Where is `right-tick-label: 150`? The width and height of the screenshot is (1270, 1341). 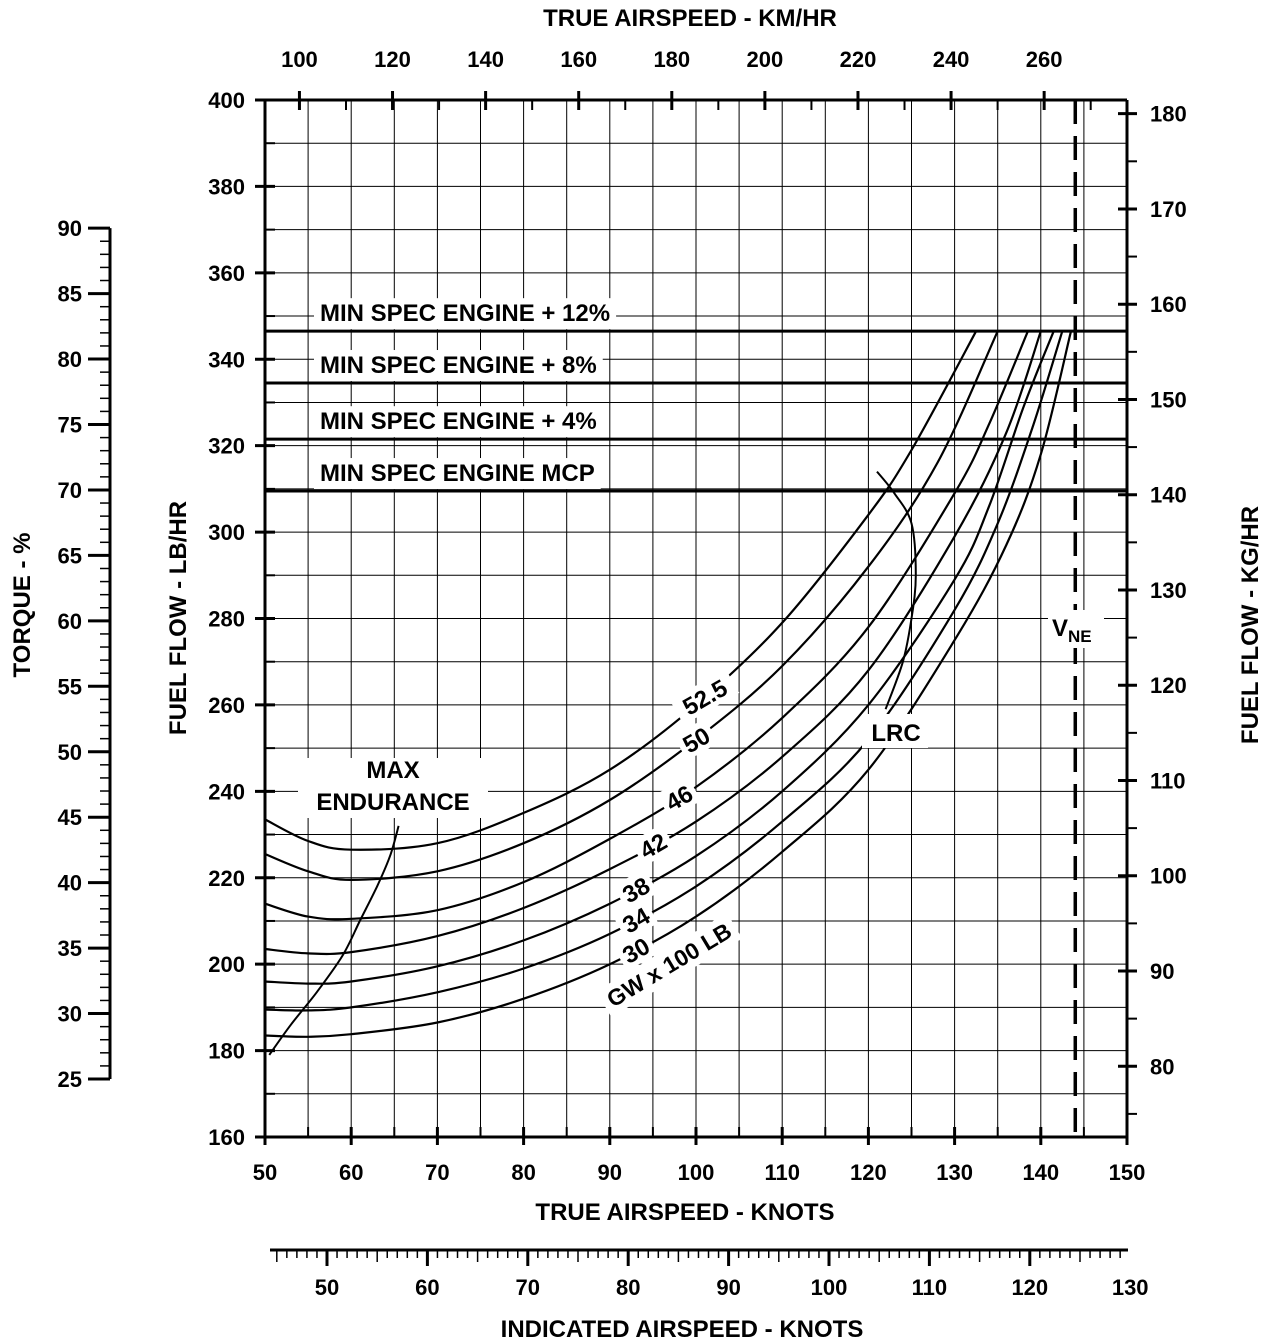
right-tick-label: 150 is located at coordinates (1168, 399).